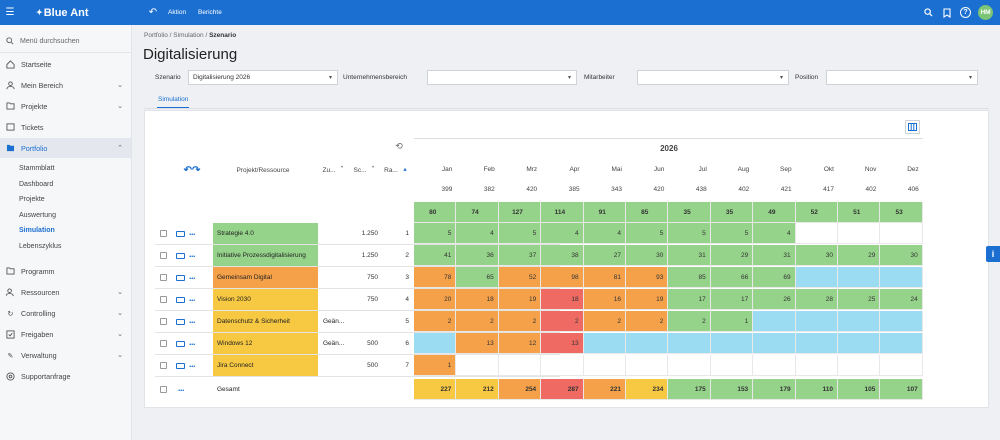 The height and width of the screenshot is (440, 1000). What do you see at coordinates (732, 277) in the screenshot?
I see `month-cell: 66` at bounding box center [732, 277].